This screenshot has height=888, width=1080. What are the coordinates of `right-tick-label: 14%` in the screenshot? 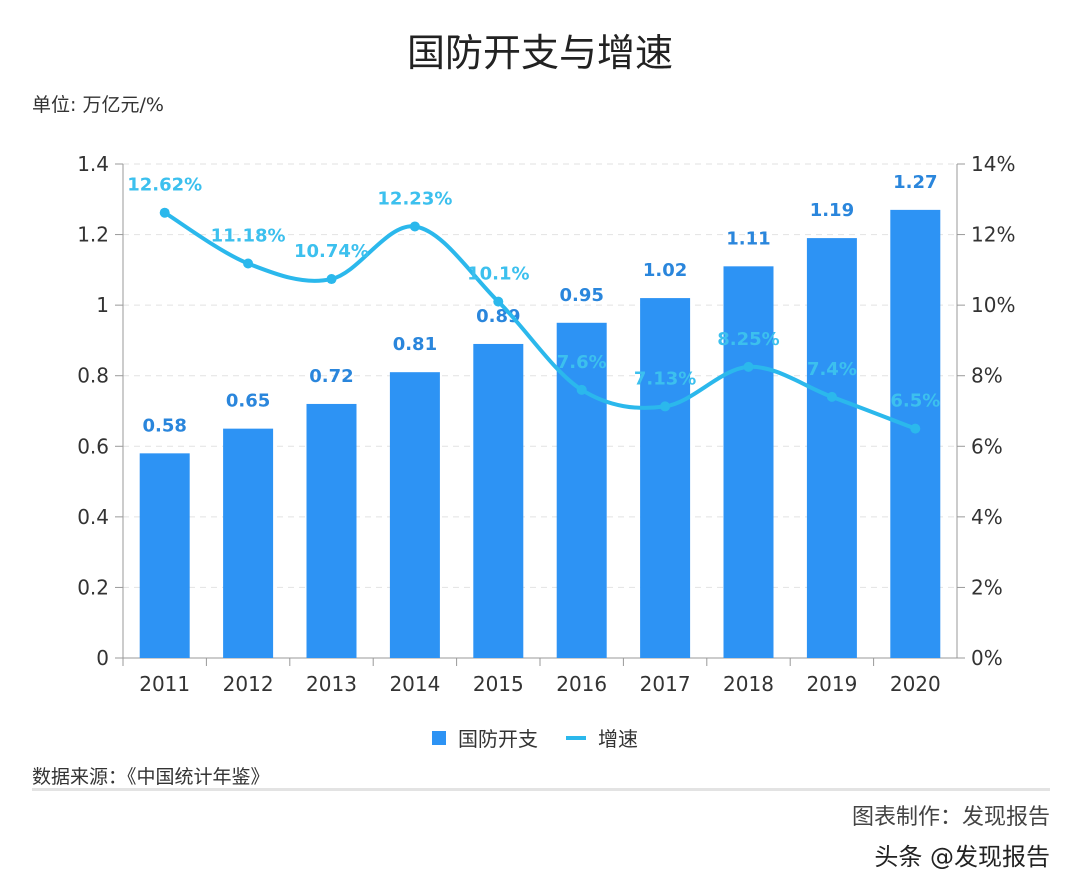 It's located at (993, 164).